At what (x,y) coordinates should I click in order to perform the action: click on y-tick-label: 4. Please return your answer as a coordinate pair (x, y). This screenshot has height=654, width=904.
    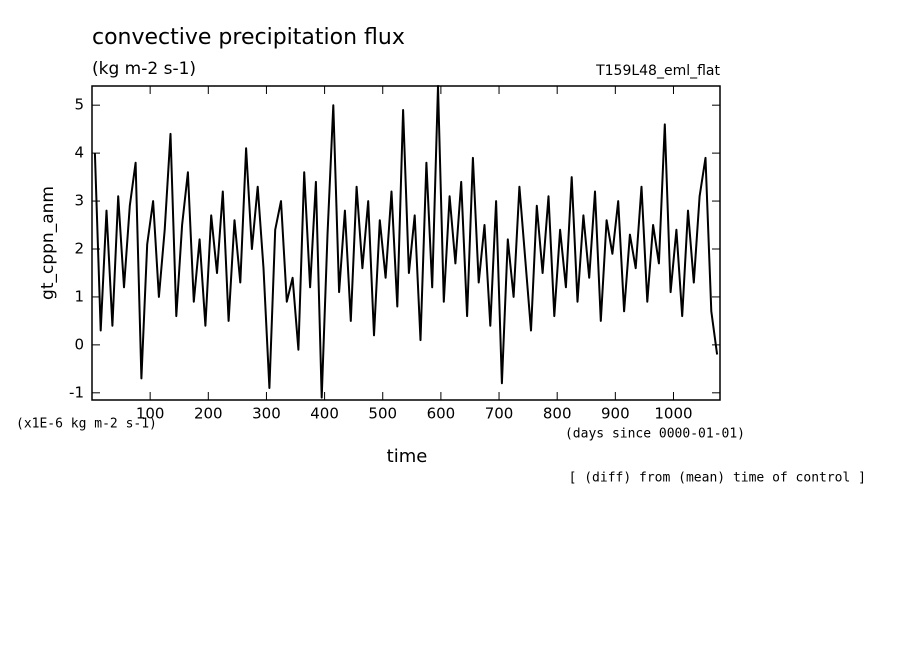
    Looking at the image, I should click on (79, 153).